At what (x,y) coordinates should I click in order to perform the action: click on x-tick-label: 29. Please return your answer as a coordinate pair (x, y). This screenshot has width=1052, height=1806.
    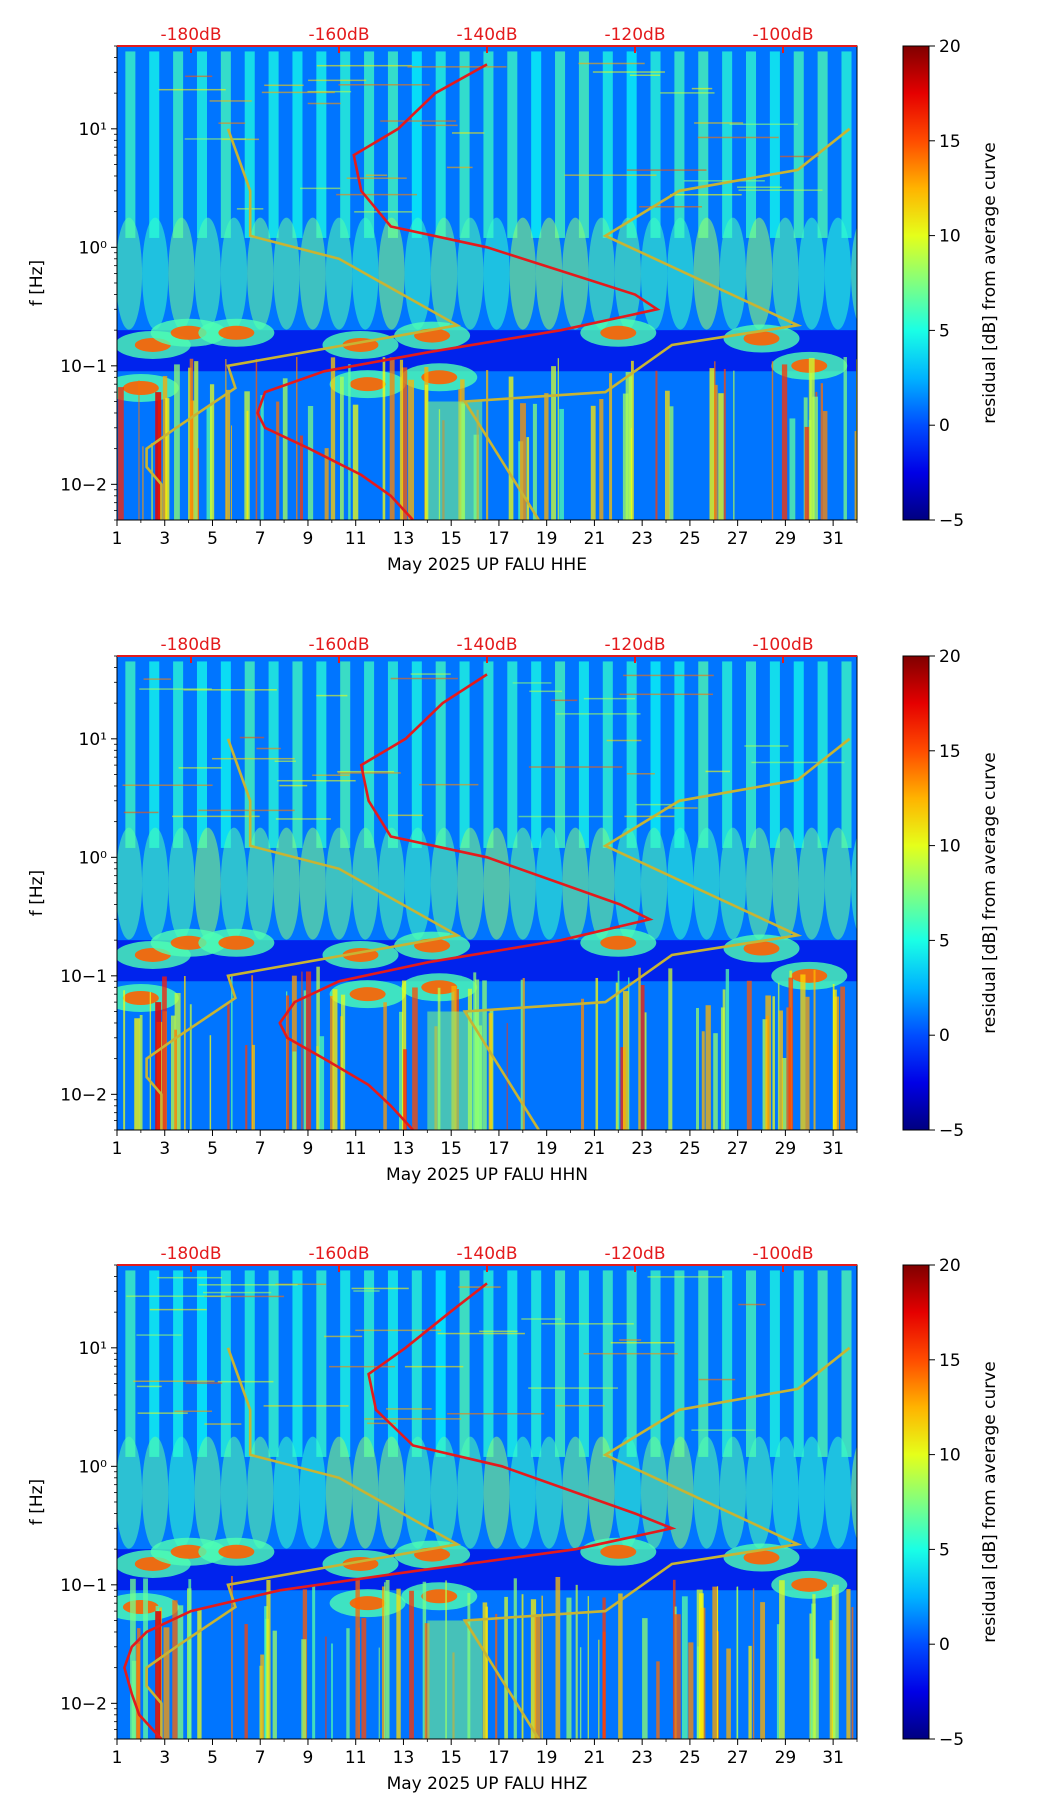
    Looking at the image, I should click on (786, 1149).